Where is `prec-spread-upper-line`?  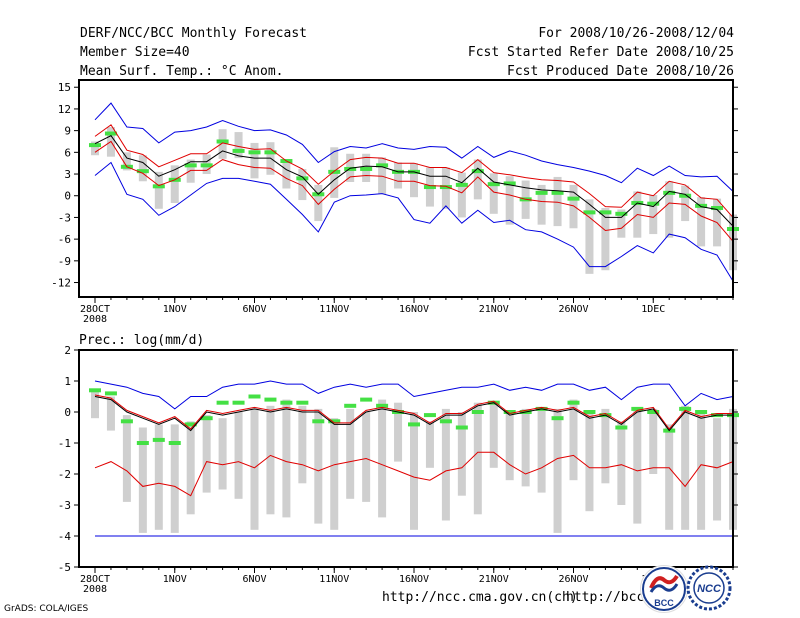 prec-spread-upper-line is located at coordinates (413, 412).